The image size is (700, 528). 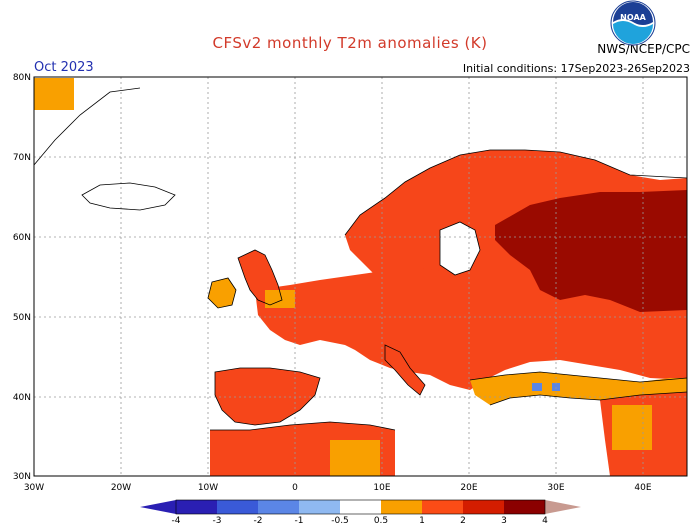 I want to click on lon-label: 10W, so click(x=208, y=488).